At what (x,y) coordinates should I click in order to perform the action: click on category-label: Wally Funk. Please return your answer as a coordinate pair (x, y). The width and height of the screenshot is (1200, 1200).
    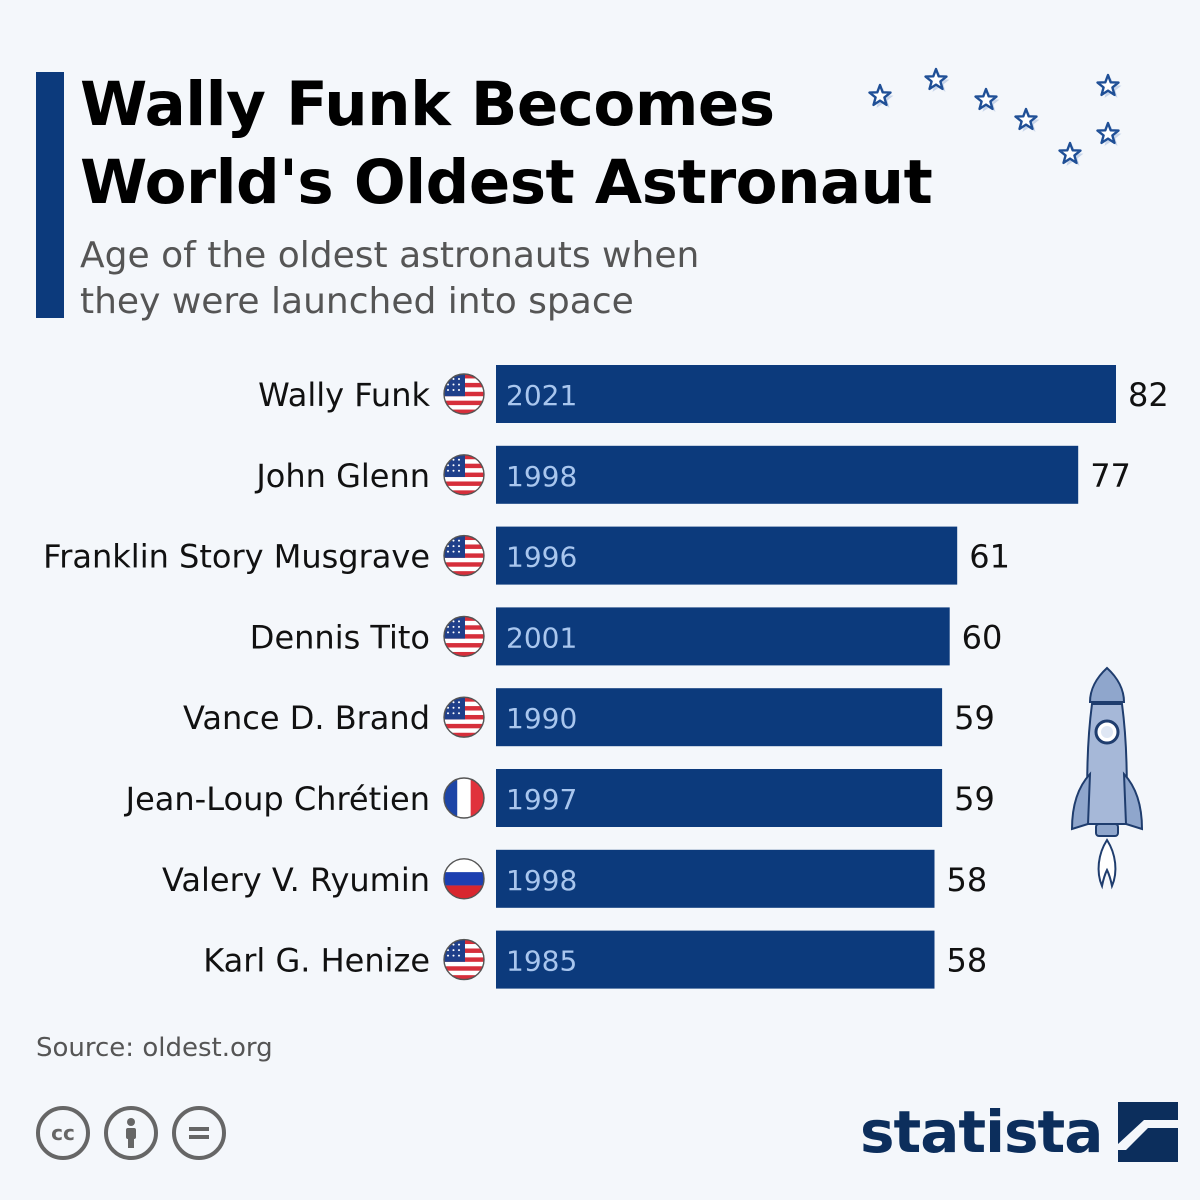
    Looking at the image, I should click on (344, 395).